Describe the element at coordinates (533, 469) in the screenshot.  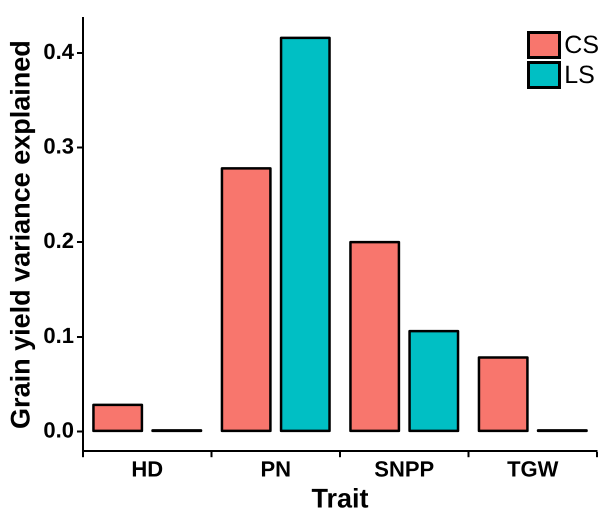
I see `x-tick-label: TGW` at that location.